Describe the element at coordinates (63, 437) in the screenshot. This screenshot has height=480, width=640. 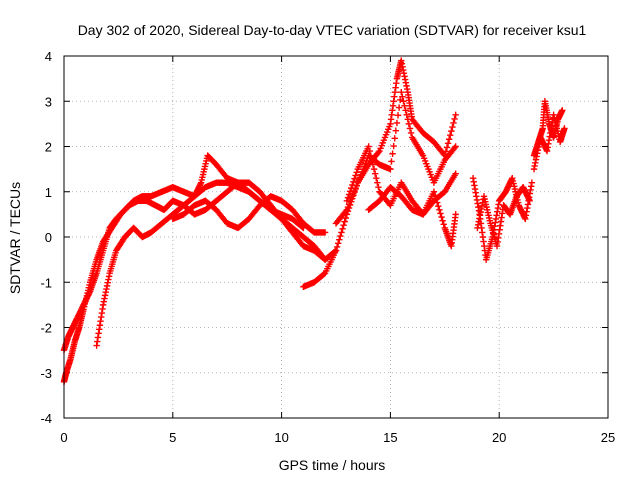
I see `x-tick-label: 0` at that location.